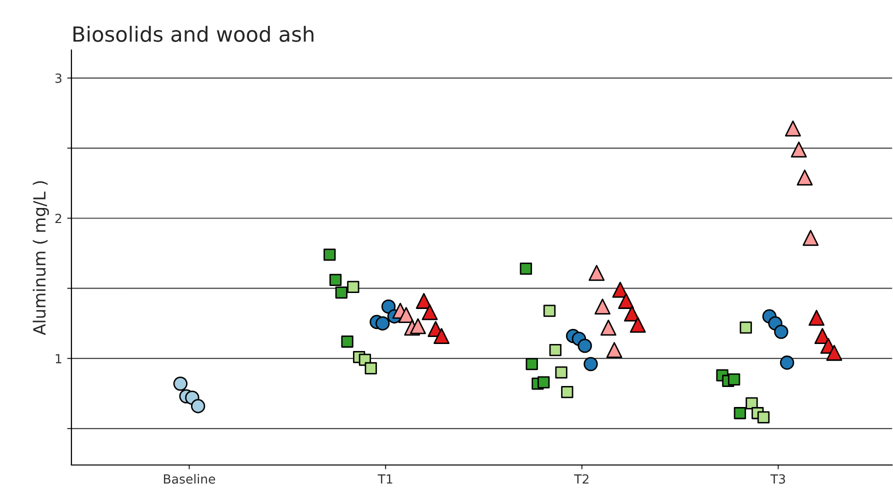 This screenshot has width=893, height=500. Describe the element at coordinates (40, 258) in the screenshot. I see `y-axis-title: Aluminum ( mg/L )` at that location.